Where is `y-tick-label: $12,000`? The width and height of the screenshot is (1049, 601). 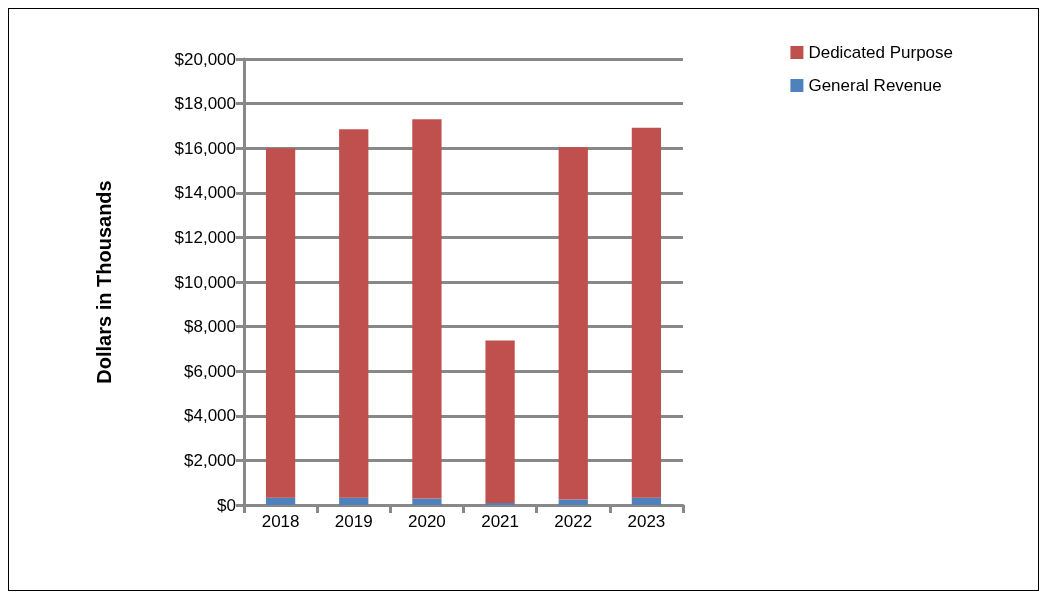
y-tick-label: $12,000 is located at coordinates (205, 237).